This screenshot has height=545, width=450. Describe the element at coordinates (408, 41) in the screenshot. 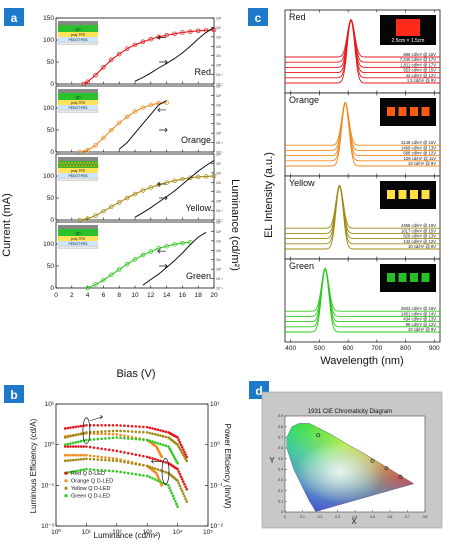

I see `photo-caption: 2.5cm × 1.5cm` at that location.